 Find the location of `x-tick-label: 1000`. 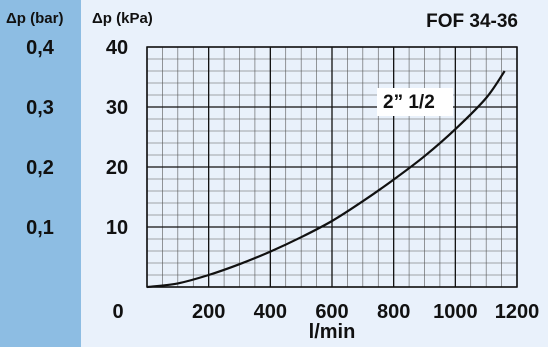

x-tick-label: 1000 is located at coordinates (455, 312).